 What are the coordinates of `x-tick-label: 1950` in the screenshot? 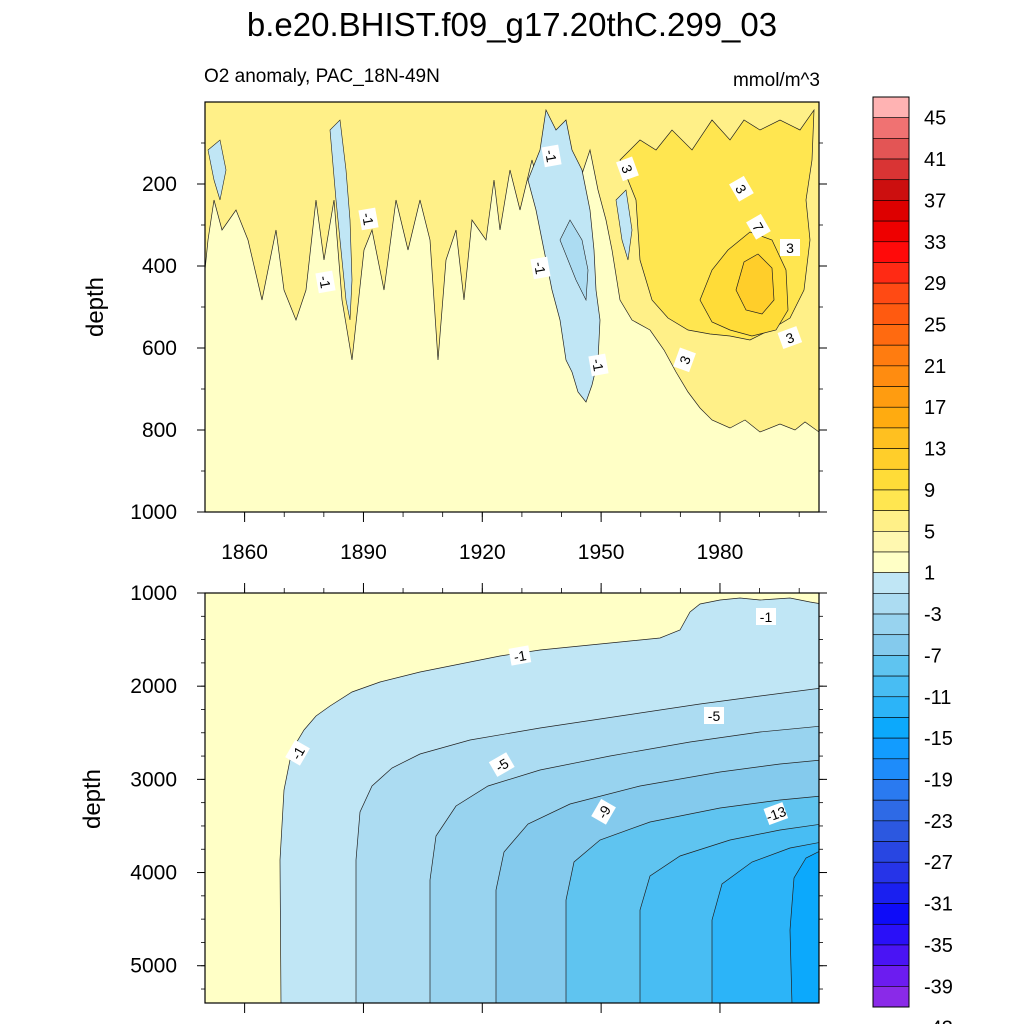 It's located at (601, 552).